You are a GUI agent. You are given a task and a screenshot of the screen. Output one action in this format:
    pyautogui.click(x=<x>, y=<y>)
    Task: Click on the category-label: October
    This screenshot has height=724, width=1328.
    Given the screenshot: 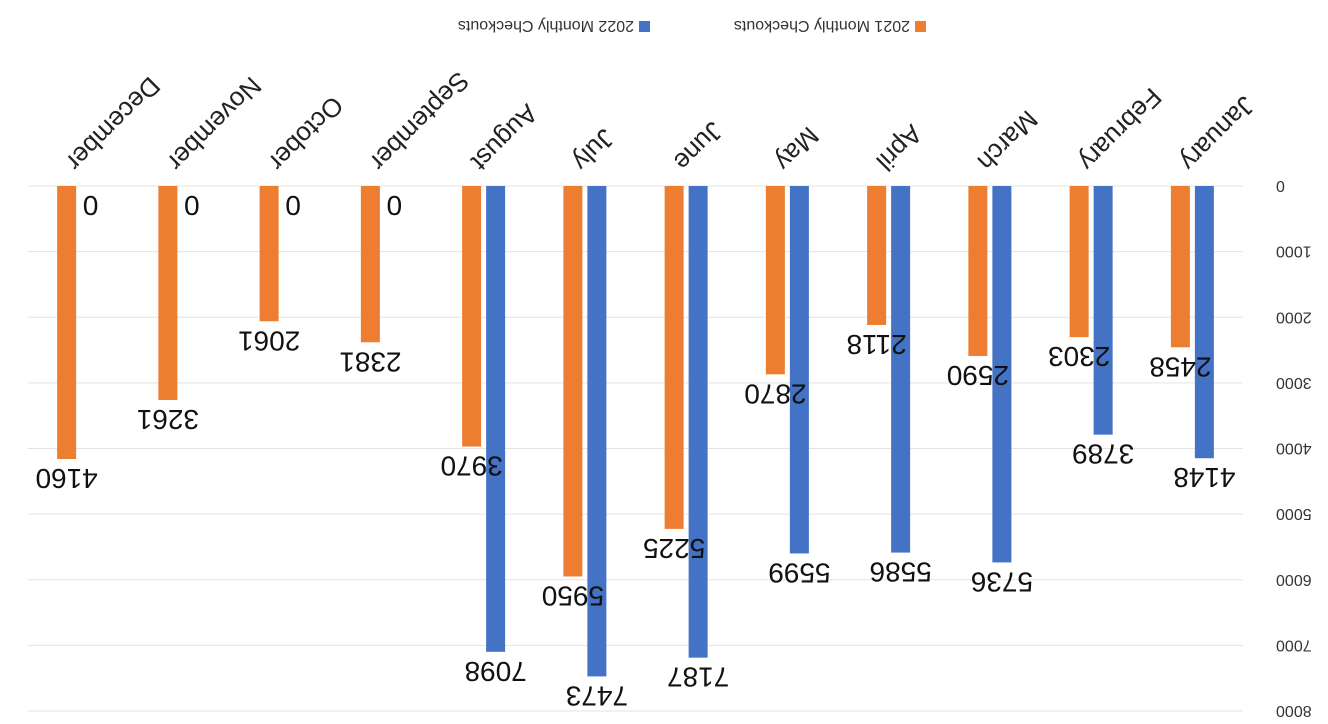 What is the action you would take?
    pyautogui.click(x=306, y=133)
    